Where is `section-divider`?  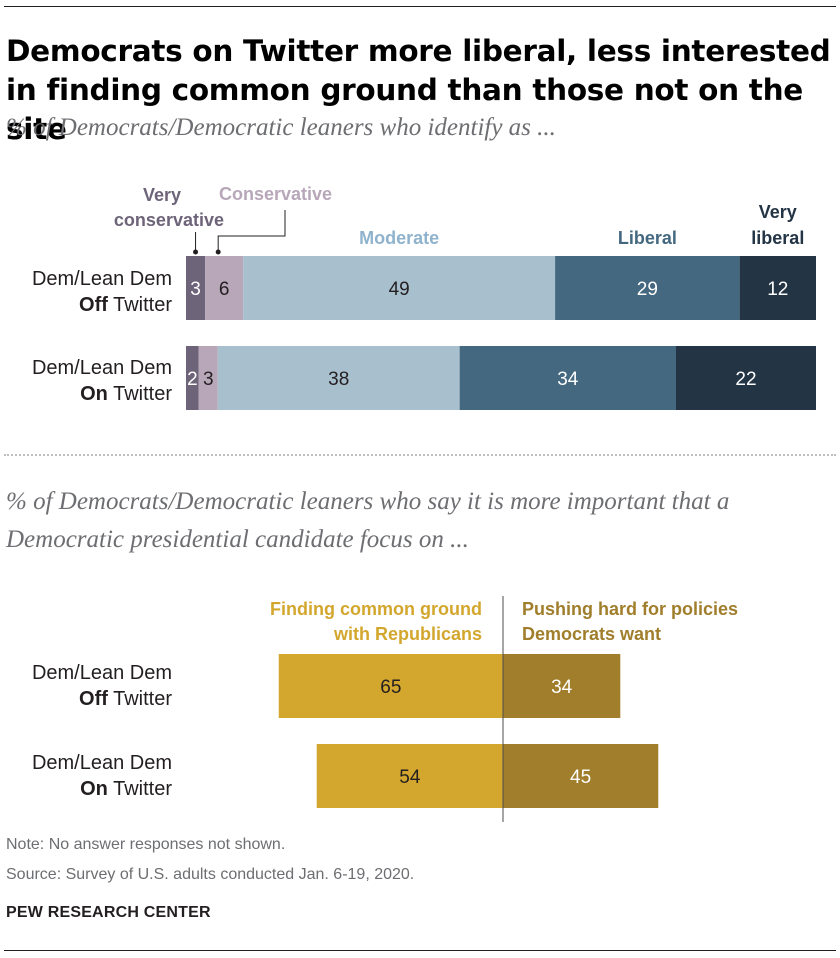
section-divider is located at coordinates (420, 455).